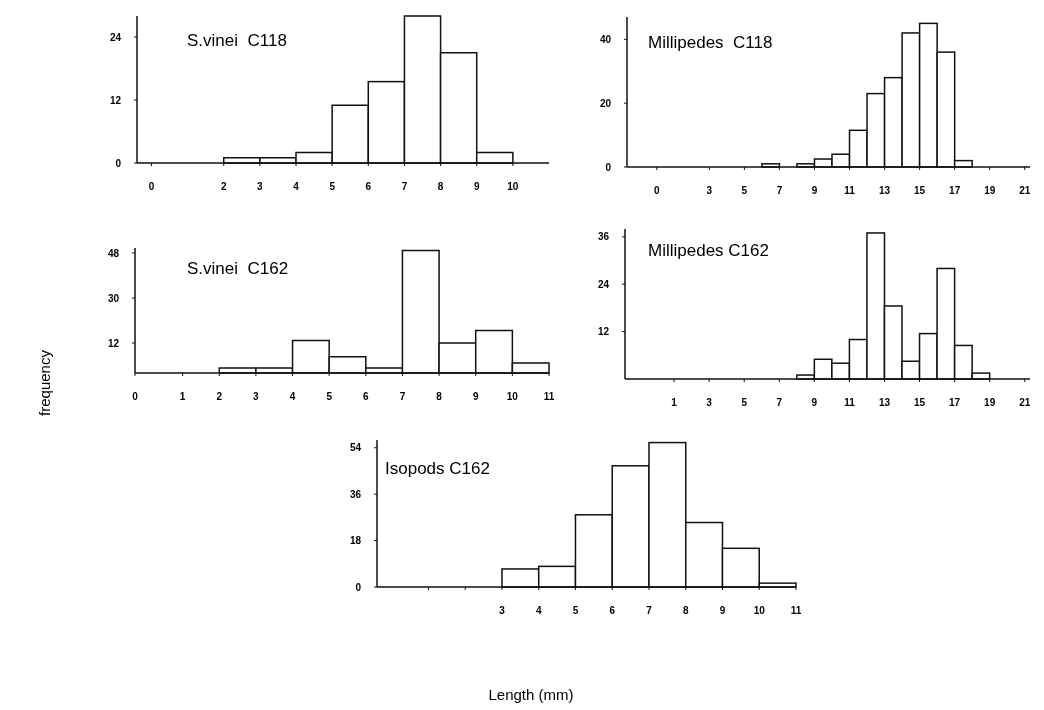 This screenshot has height=710, width=1044. Describe the element at coordinates (531, 694) in the screenshot. I see `x-axis-title: Length (mm)` at that location.